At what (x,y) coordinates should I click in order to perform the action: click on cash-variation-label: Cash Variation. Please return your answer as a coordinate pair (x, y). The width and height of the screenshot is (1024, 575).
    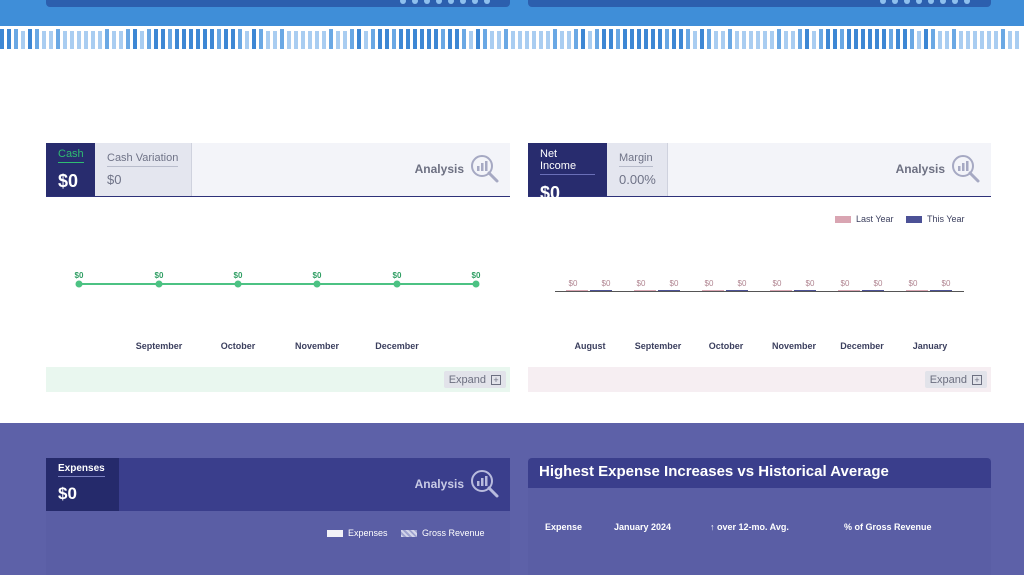
    Looking at the image, I should click on (143, 159).